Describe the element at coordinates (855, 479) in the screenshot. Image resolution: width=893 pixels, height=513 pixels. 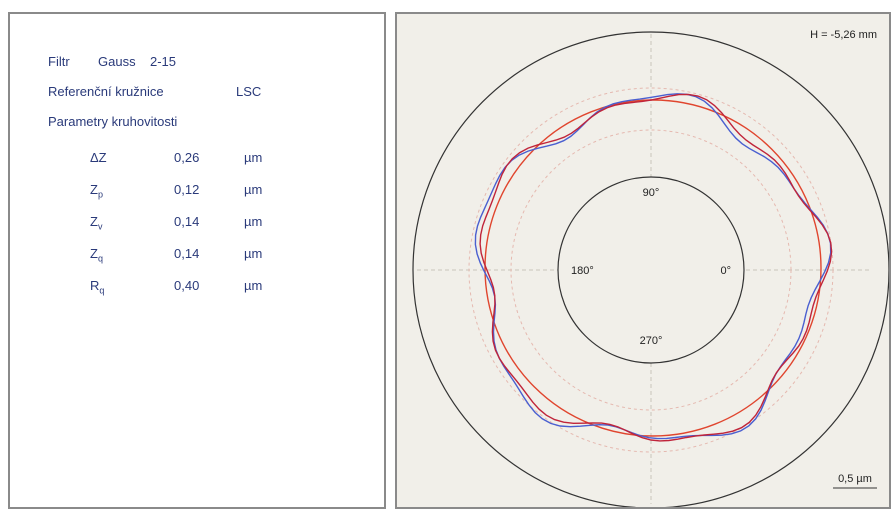
I see `scale-label: 0,5 µm` at that location.